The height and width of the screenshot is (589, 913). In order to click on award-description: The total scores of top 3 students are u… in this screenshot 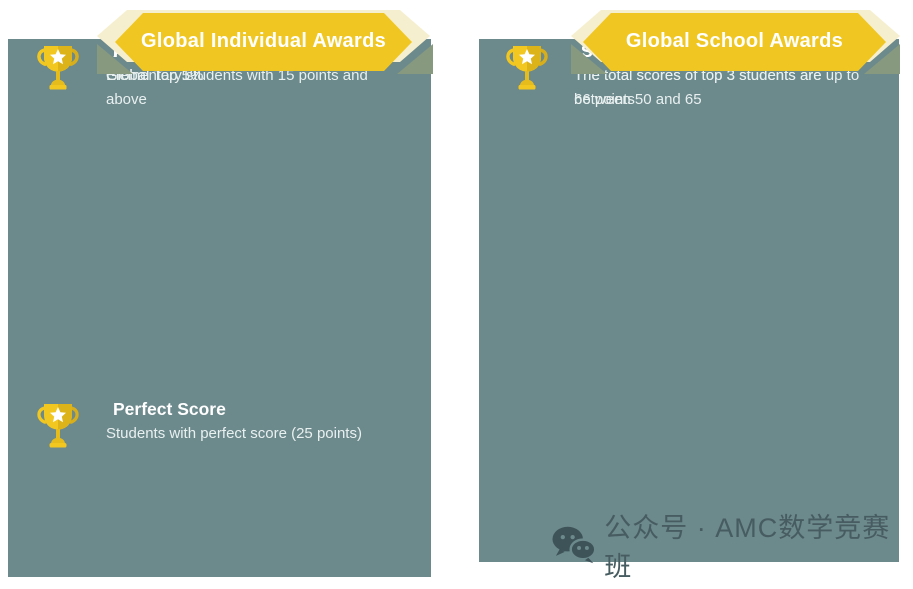, I will do `click(717, 87)`.